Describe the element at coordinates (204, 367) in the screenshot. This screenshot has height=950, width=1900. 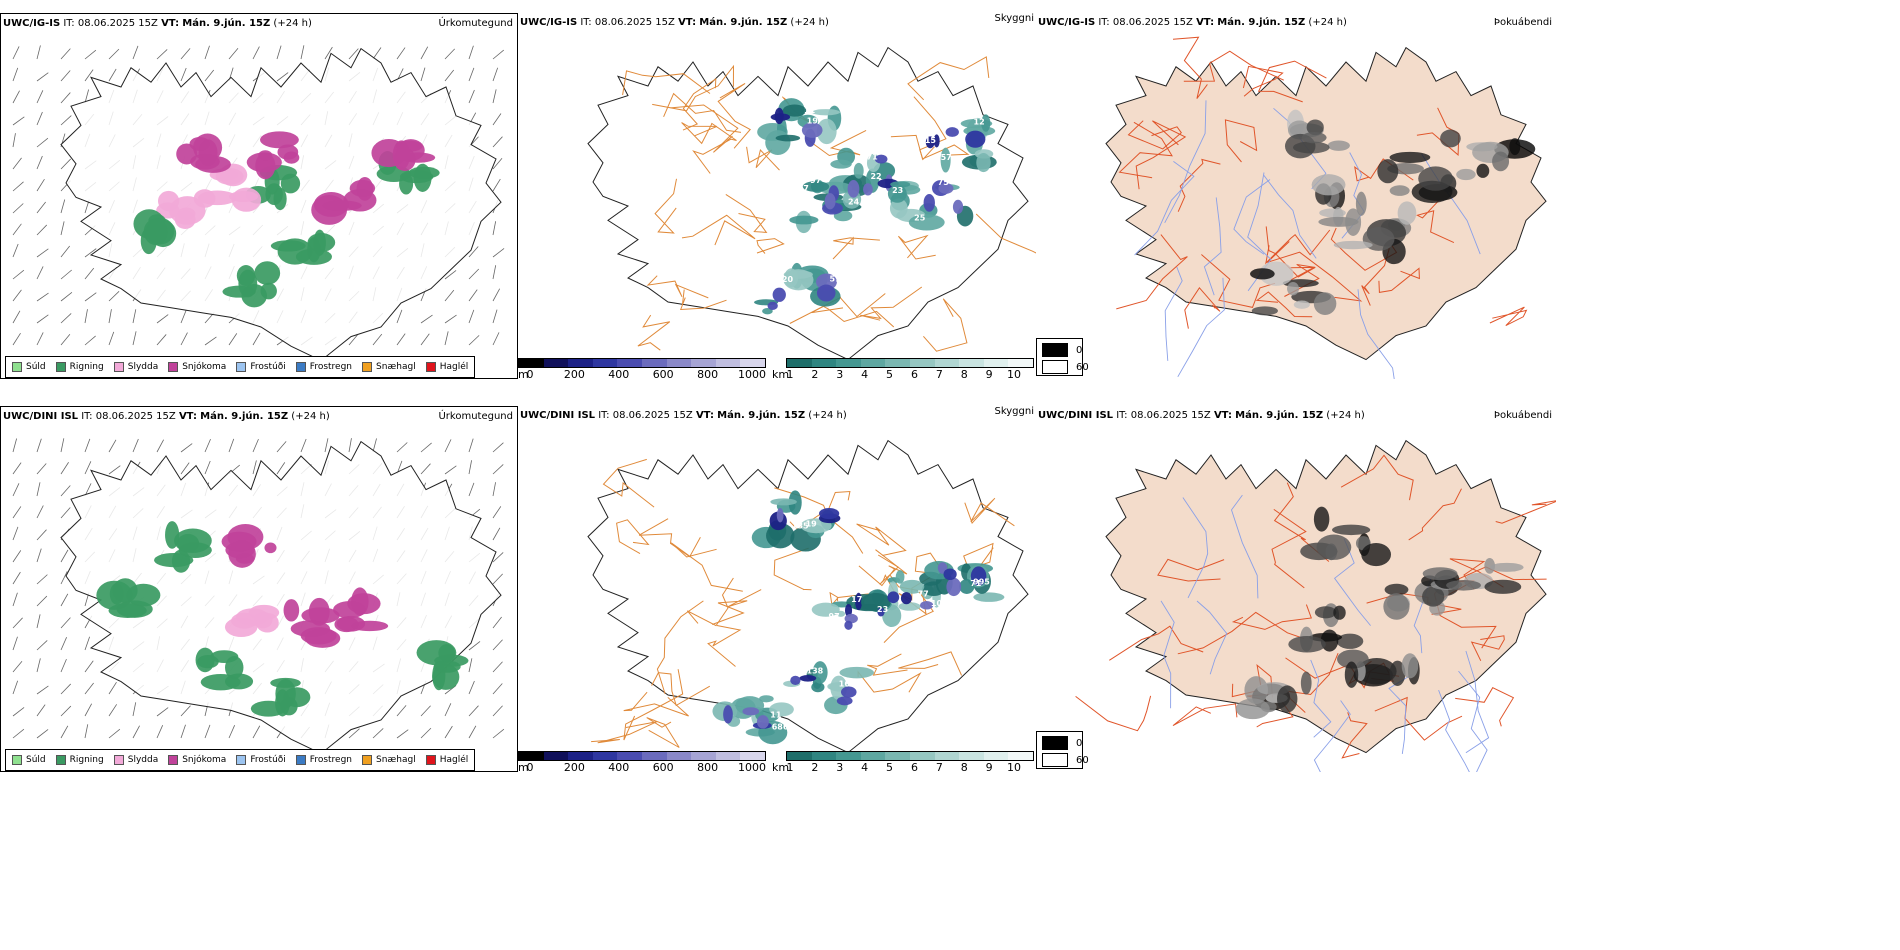
I see `legend-label: Snjókoma` at that location.